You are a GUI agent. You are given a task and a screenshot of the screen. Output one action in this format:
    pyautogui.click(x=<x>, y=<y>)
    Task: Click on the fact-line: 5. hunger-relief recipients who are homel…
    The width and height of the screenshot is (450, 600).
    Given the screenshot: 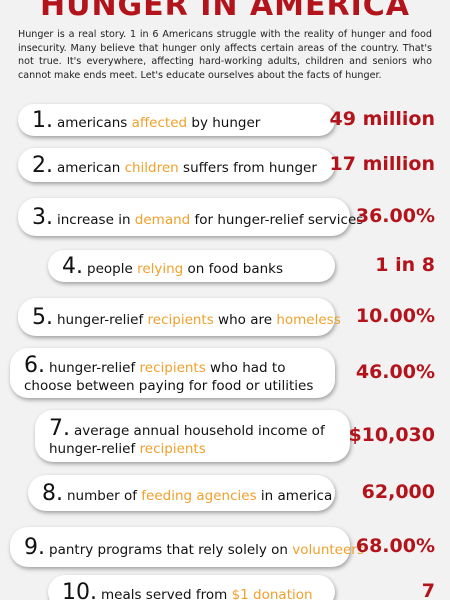 What is the action you would take?
    pyautogui.click(x=186, y=317)
    